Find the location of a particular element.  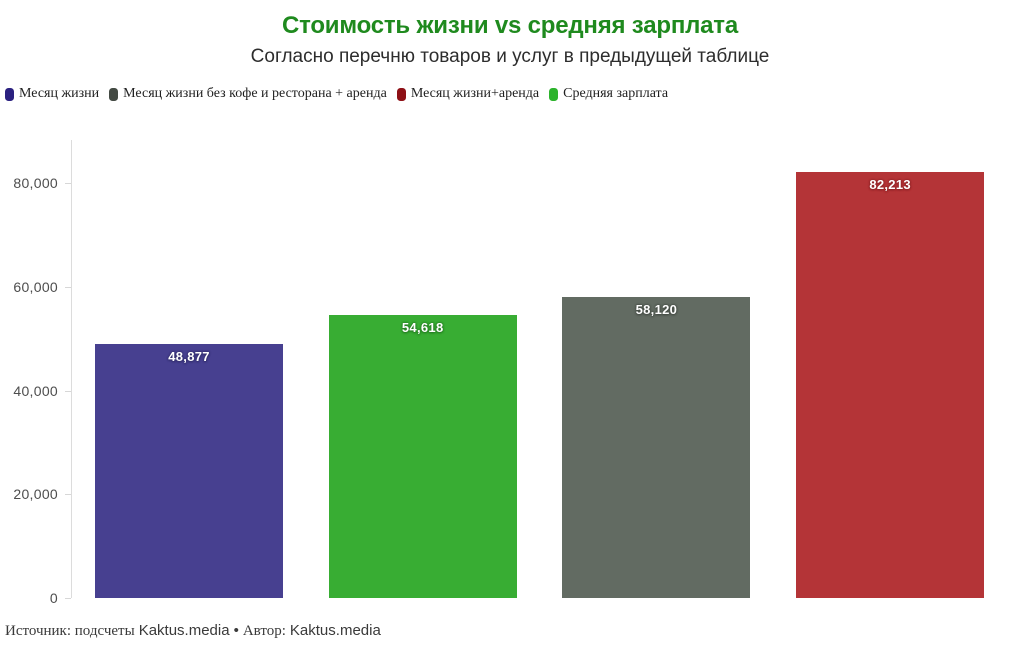

bar-2: 58,120 is located at coordinates (656, 447).